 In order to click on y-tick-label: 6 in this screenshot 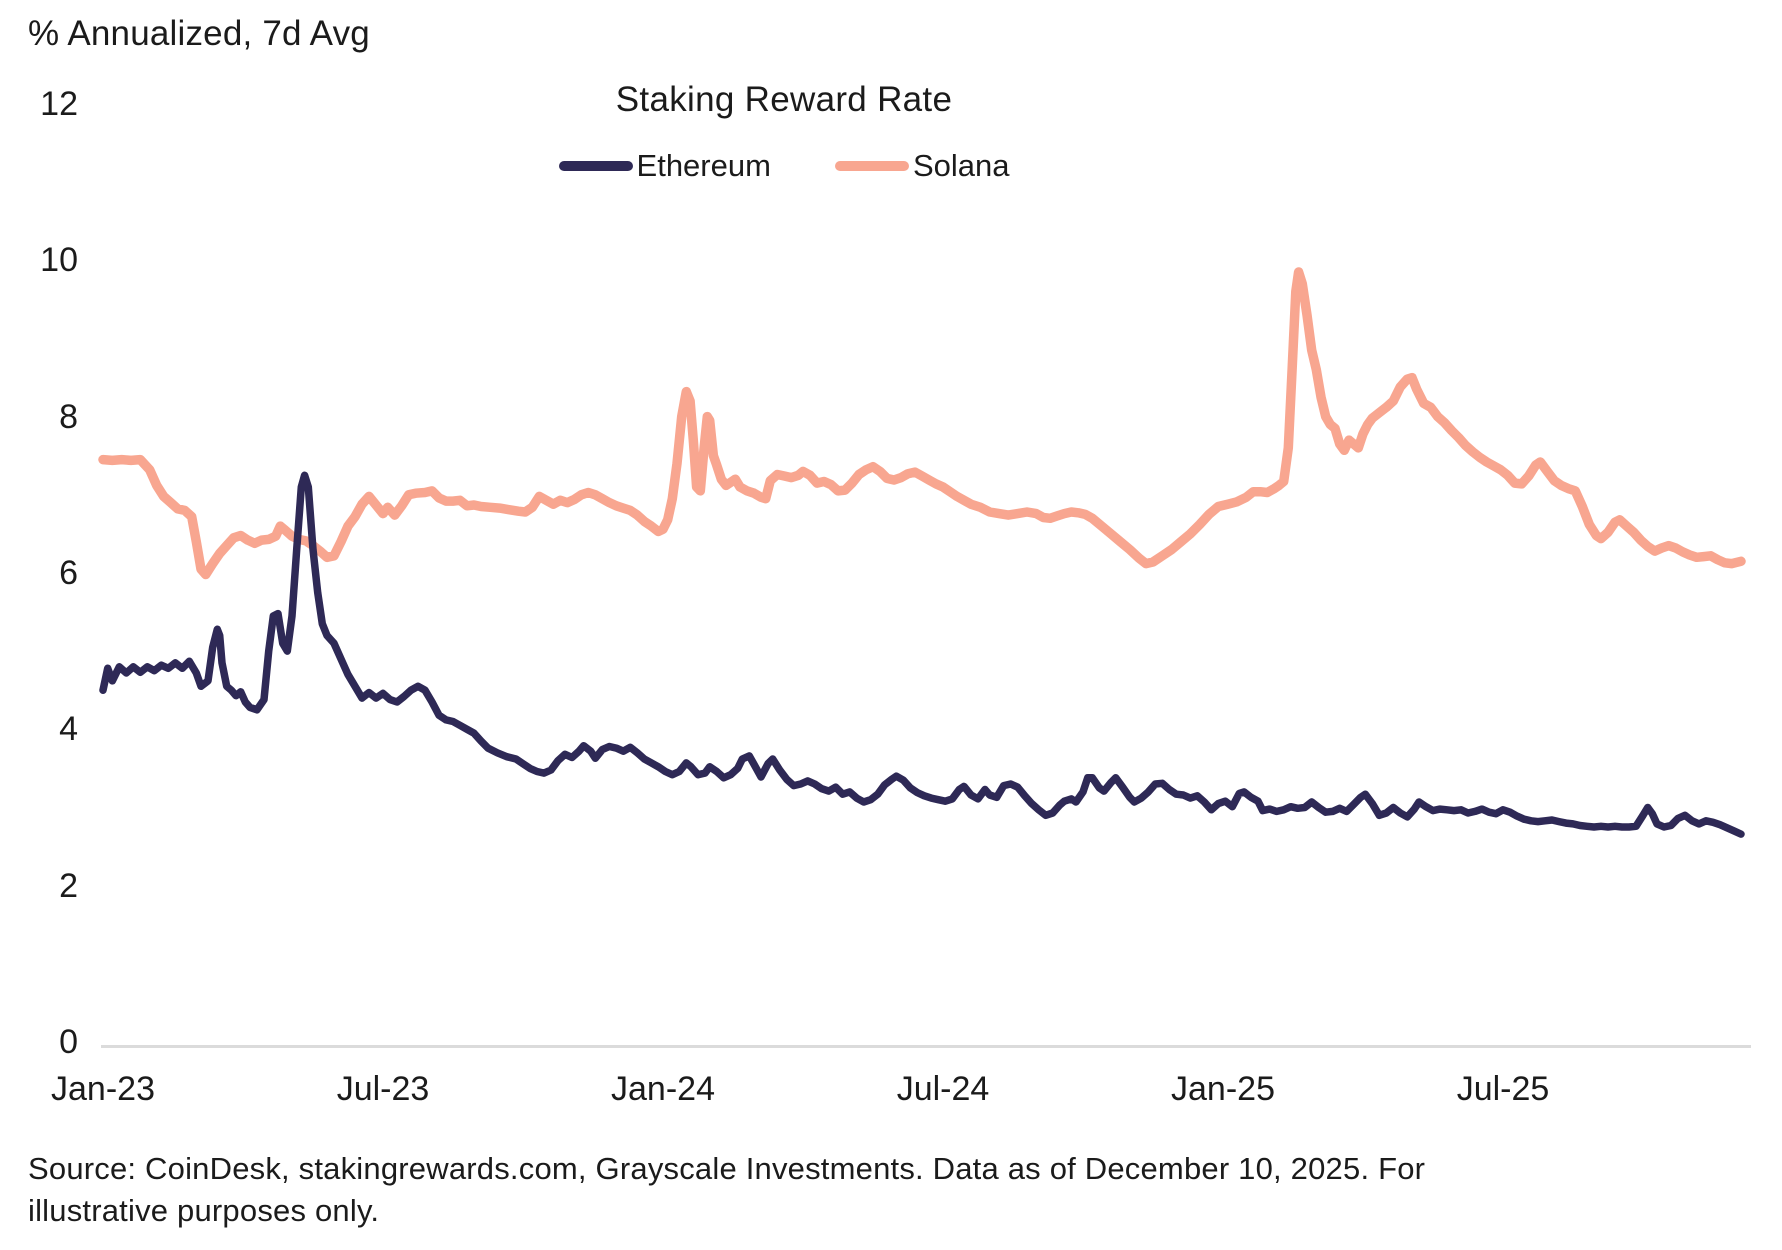, I will do `click(68, 572)`.